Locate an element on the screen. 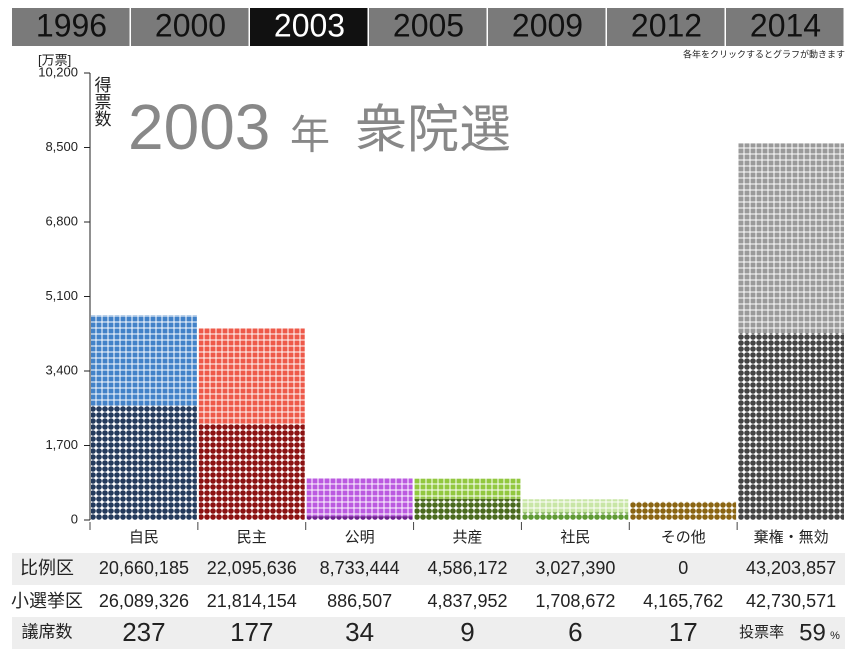  seat-count: 6 is located at coordinates (575, 632).